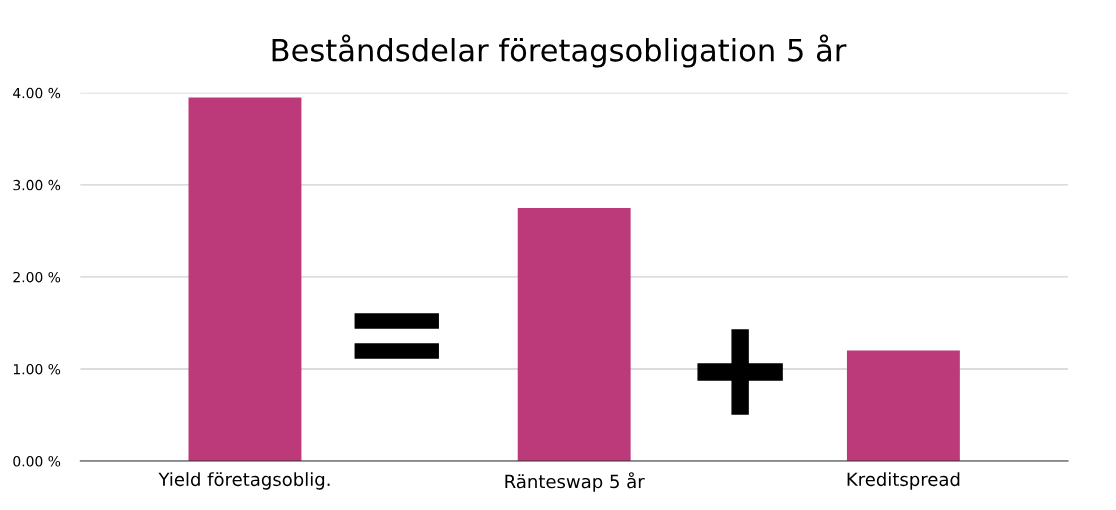 This screenshot has width=1116, height=510. What do you see at coordinates (903, 481) in the screenshot?
I see `x-tick-label: Kreditspread` at bounding box center [903, 481].